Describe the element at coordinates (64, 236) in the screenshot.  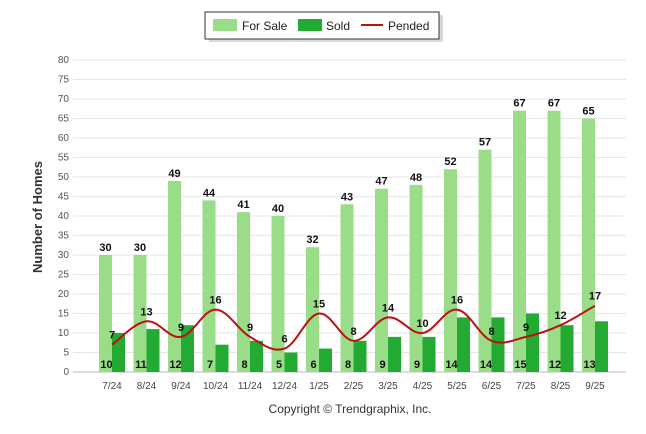
I see `y-tick-35: 35` at that location.